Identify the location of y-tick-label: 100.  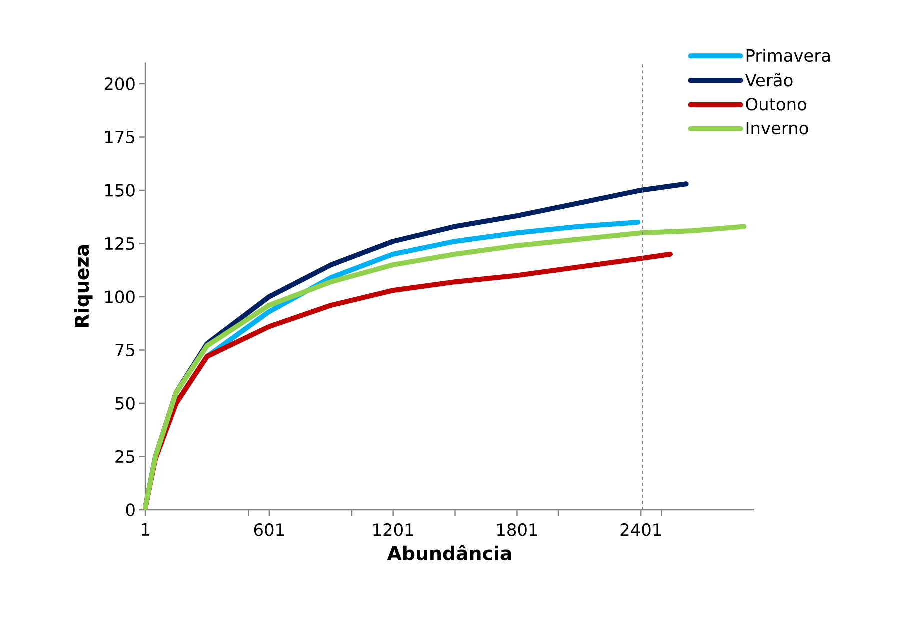
(120, 297).